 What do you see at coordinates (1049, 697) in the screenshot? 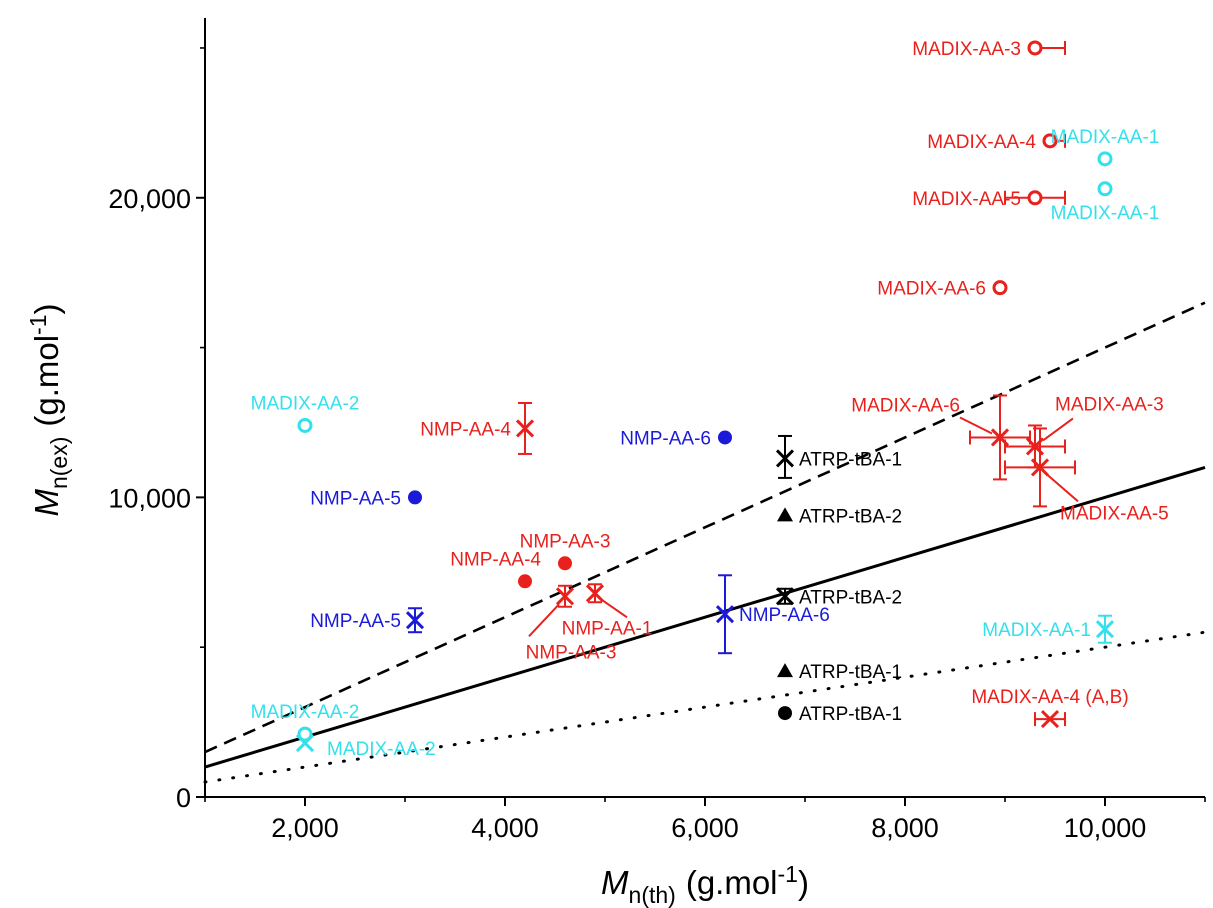
I see `point-label: MADIX-AA-4 (A,B)` at bounding box center [1049, 697].